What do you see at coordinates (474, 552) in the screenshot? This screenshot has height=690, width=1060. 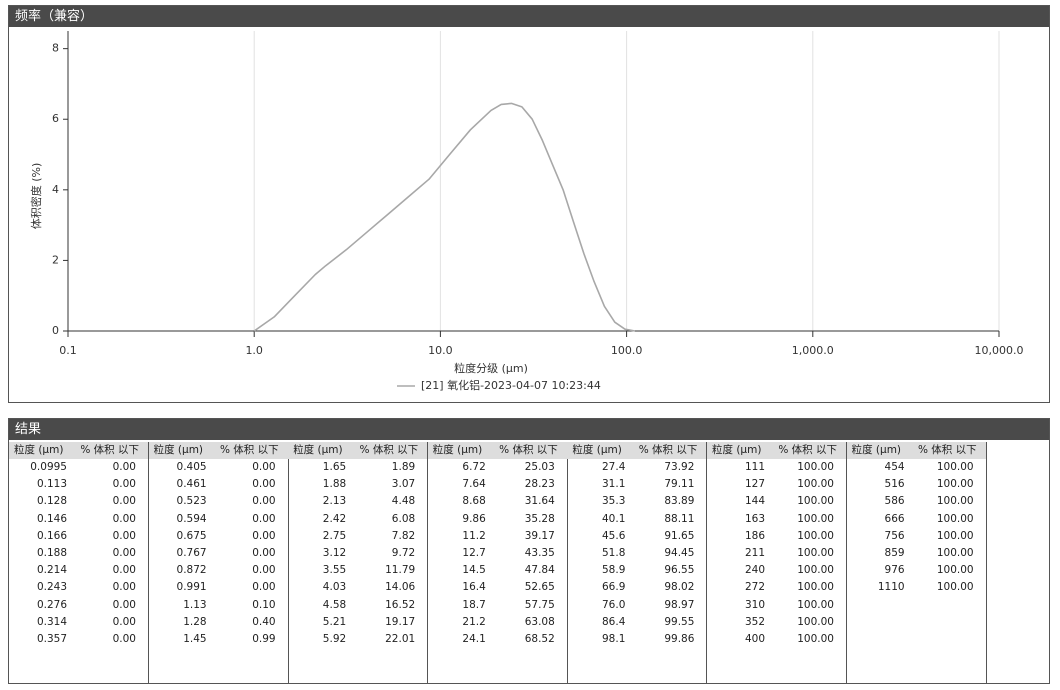 I see `size-cell: 12.7` at bounding box center [474, 552].